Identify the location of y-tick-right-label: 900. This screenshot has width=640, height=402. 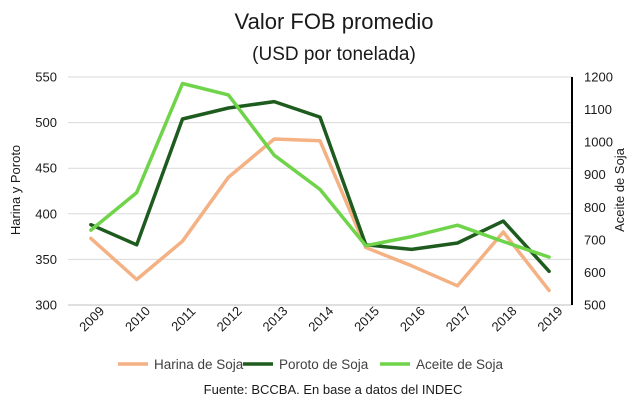
(595, 174).